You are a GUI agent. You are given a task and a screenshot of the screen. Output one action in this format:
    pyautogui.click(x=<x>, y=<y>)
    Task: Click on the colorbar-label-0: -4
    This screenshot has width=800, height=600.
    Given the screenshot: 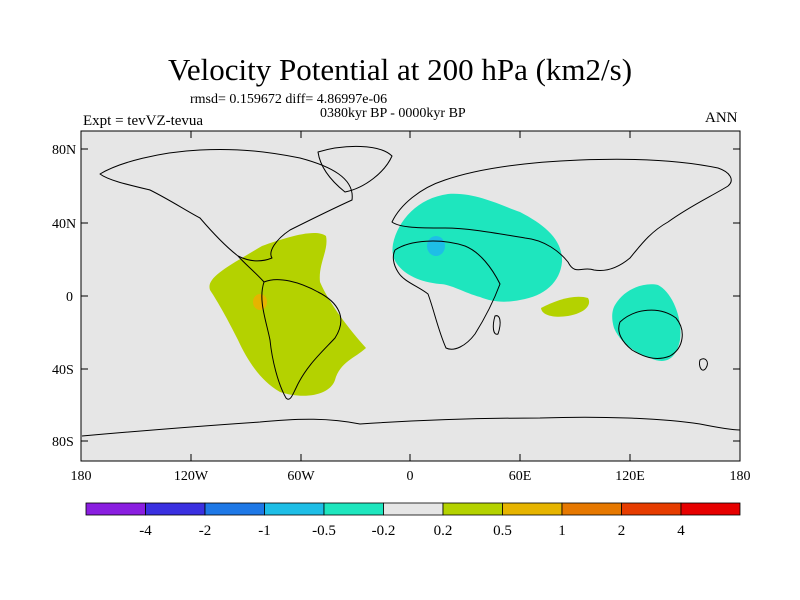 What is the action you would take?
    pyautogui.click(x=145, y=531)
    